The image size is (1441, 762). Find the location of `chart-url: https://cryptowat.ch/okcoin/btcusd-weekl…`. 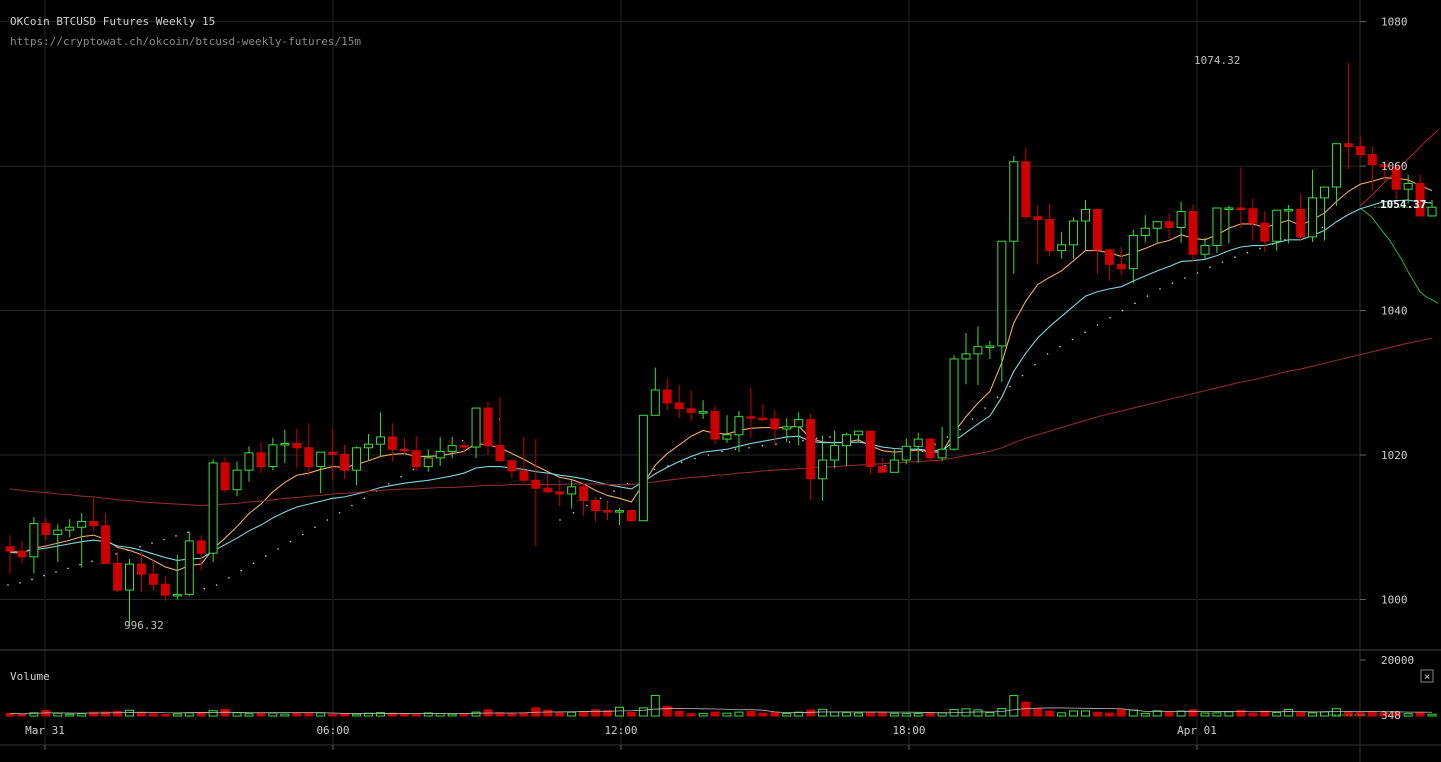

chart-url: https://cryptowat.ch/okcoin/btcusd-weekl… is located at coordinates (185, 41).